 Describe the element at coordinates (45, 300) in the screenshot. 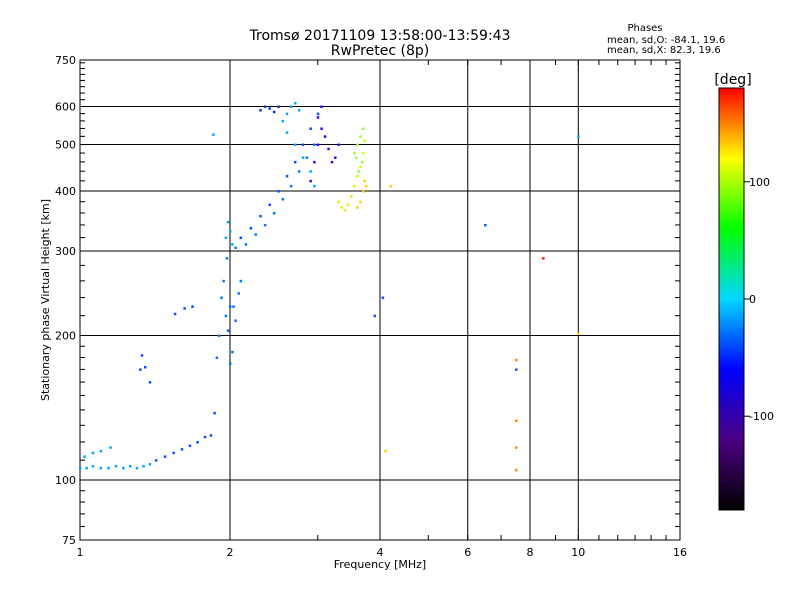

I see `y-axis-label: Stationary phase Virtual Height [km]` at that location.